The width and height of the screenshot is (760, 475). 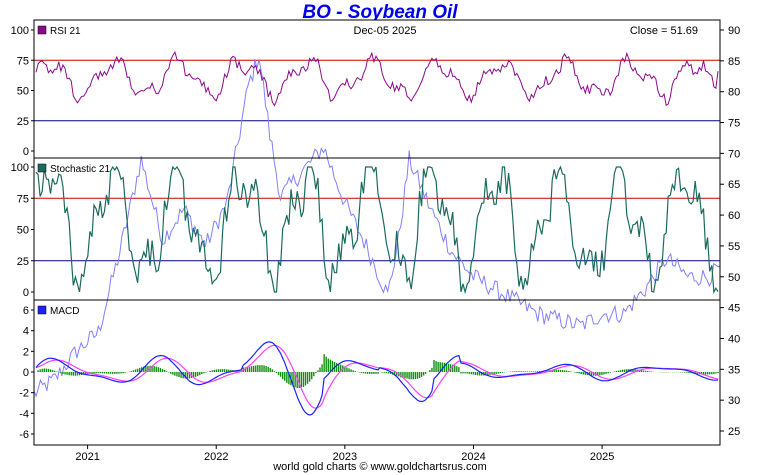 I want to click on ytick-label-stochastic: 100, so click(x=20, y=168).